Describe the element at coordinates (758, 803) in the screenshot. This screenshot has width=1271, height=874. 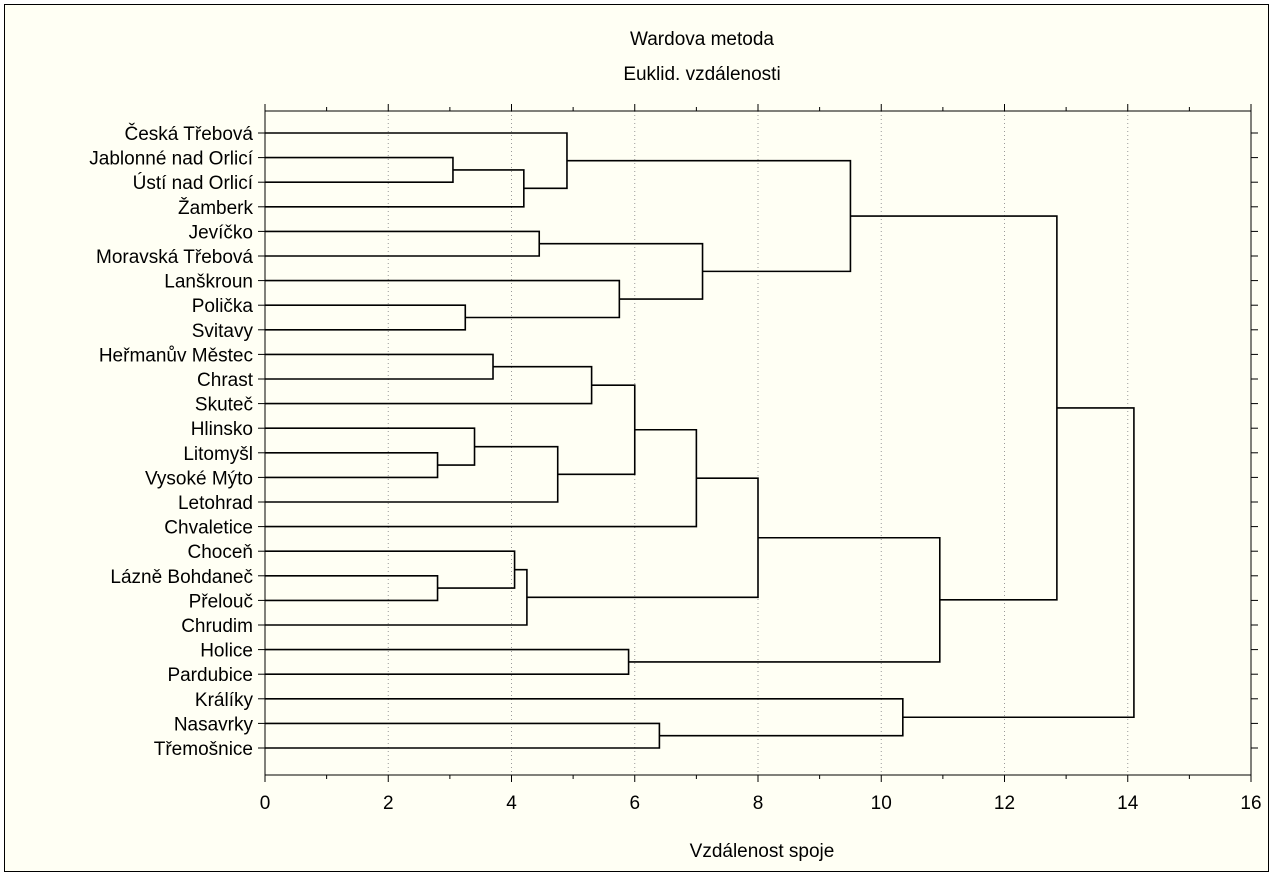
I see `x-tick-label: 8` at that location.